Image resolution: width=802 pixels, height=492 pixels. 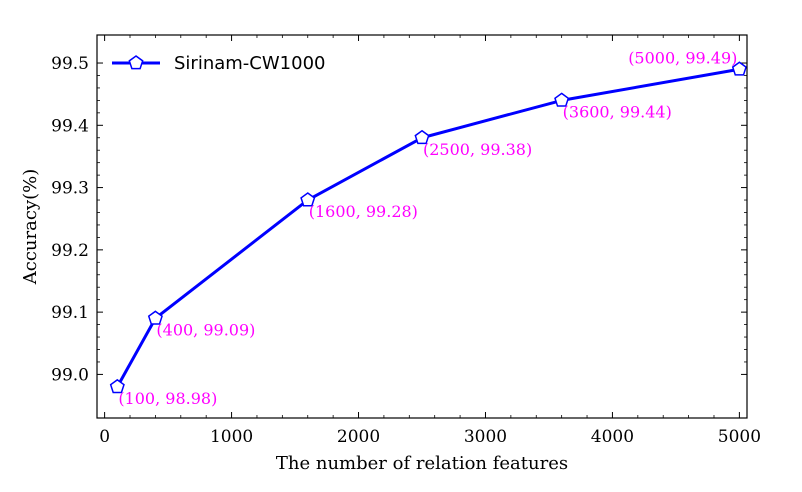 What do you see at coordinates (422, 463) in the screenshot?
I see `x-axis-label: The number of relation features` at bounding box center [422, 463].